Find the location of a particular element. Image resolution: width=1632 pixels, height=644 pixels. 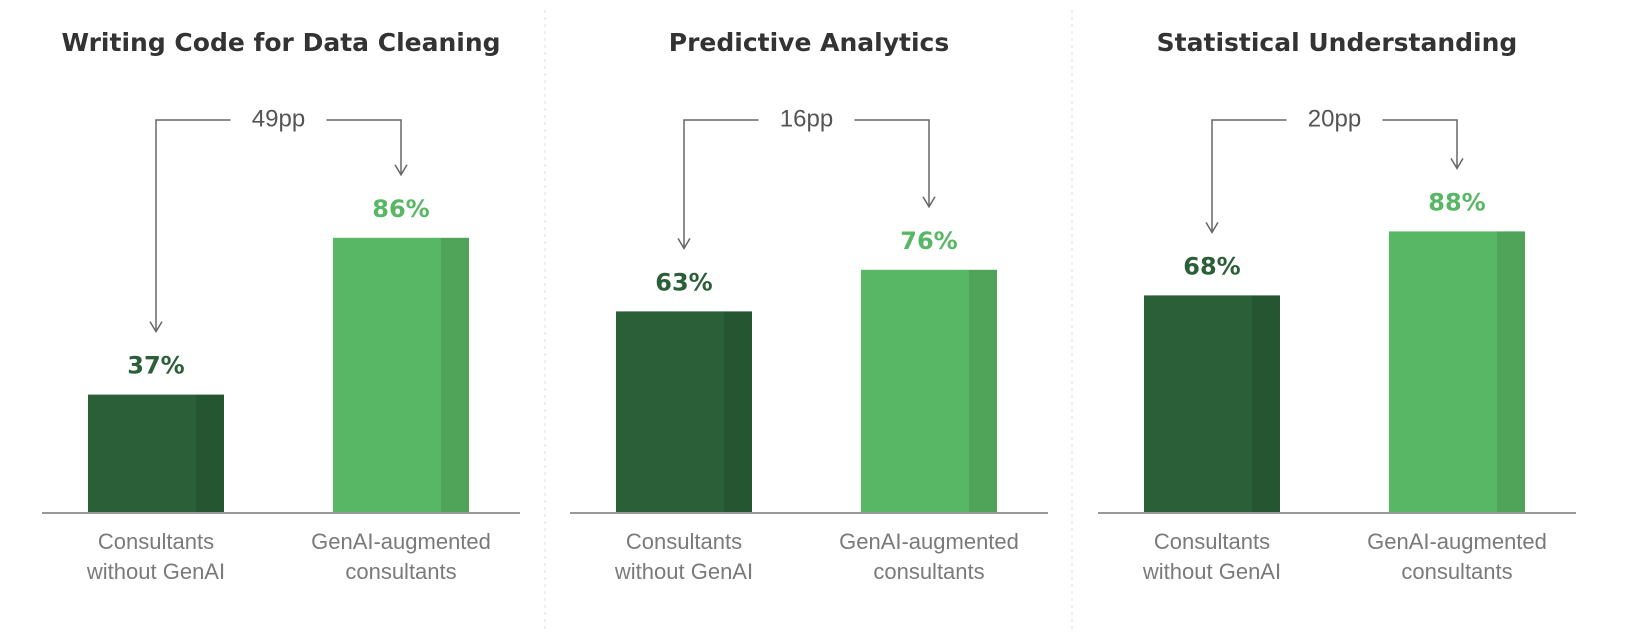

value-label: 86% is located at coordinates (400, 209).